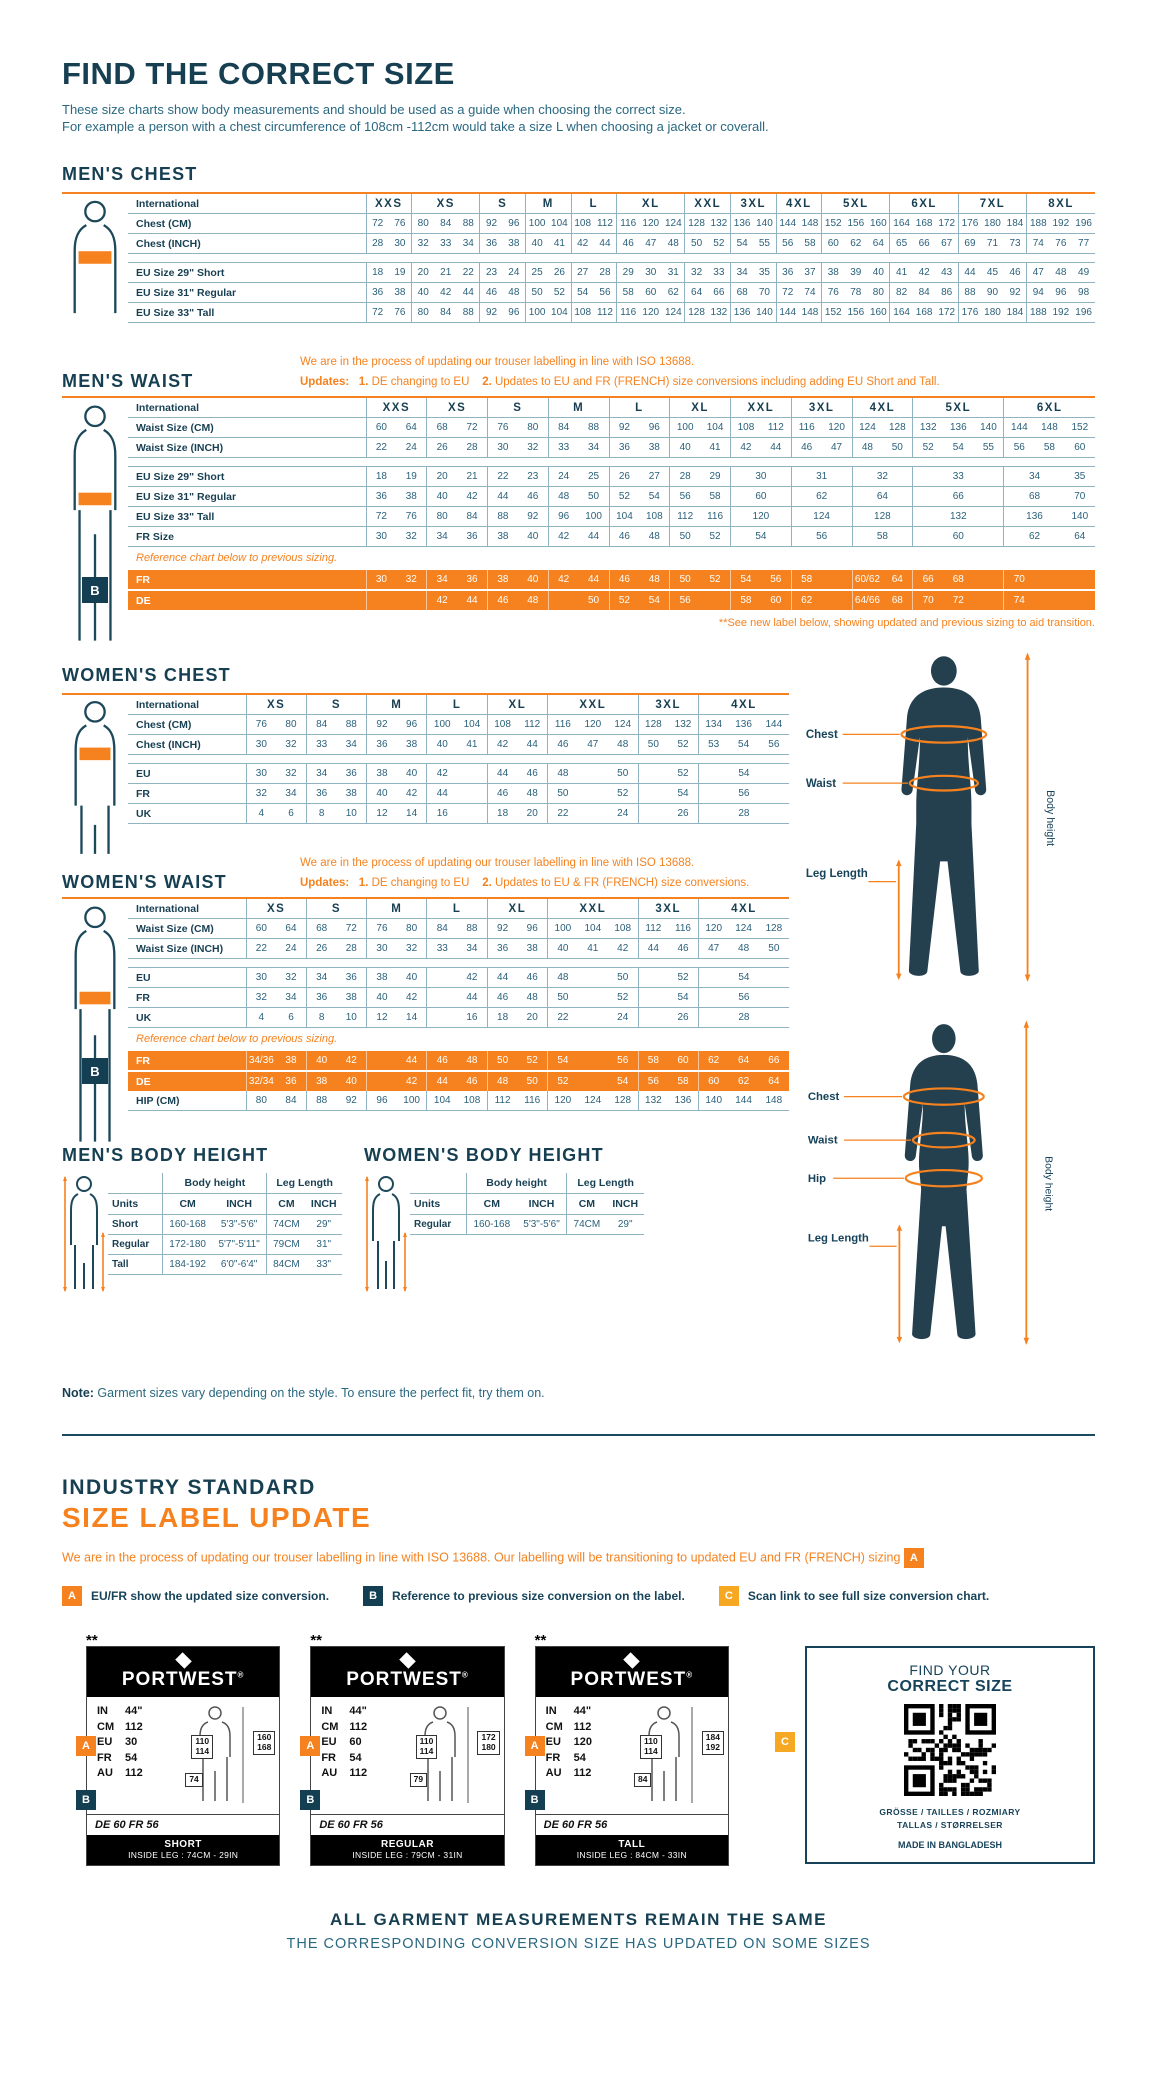  Describe the element at coordinates (454, 1757) in the screenshot. I see `label-figure: 110 114 172 180 79` at that location.